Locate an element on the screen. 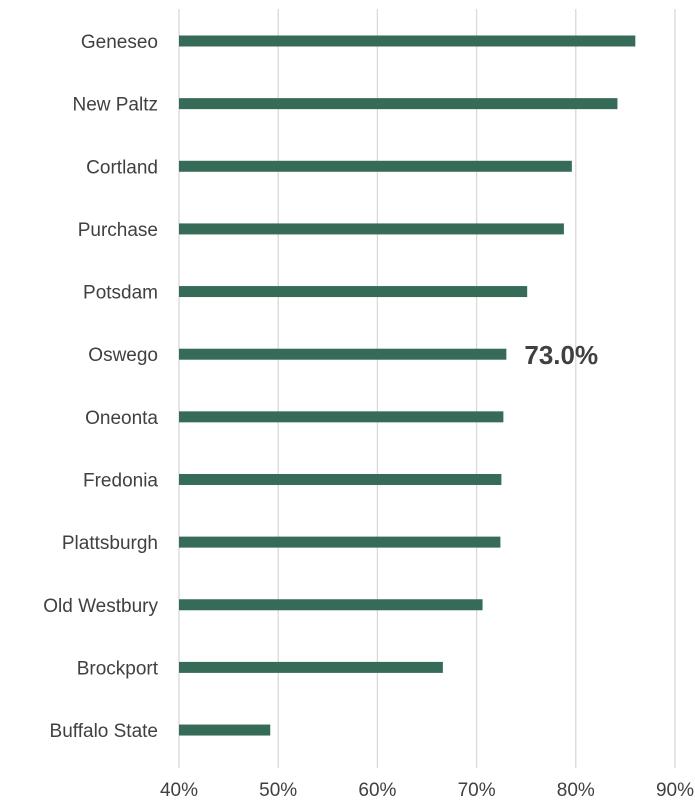 This screenshot has width=695, height=805. bar-plattsburgh is located at coordinates (340, 542).